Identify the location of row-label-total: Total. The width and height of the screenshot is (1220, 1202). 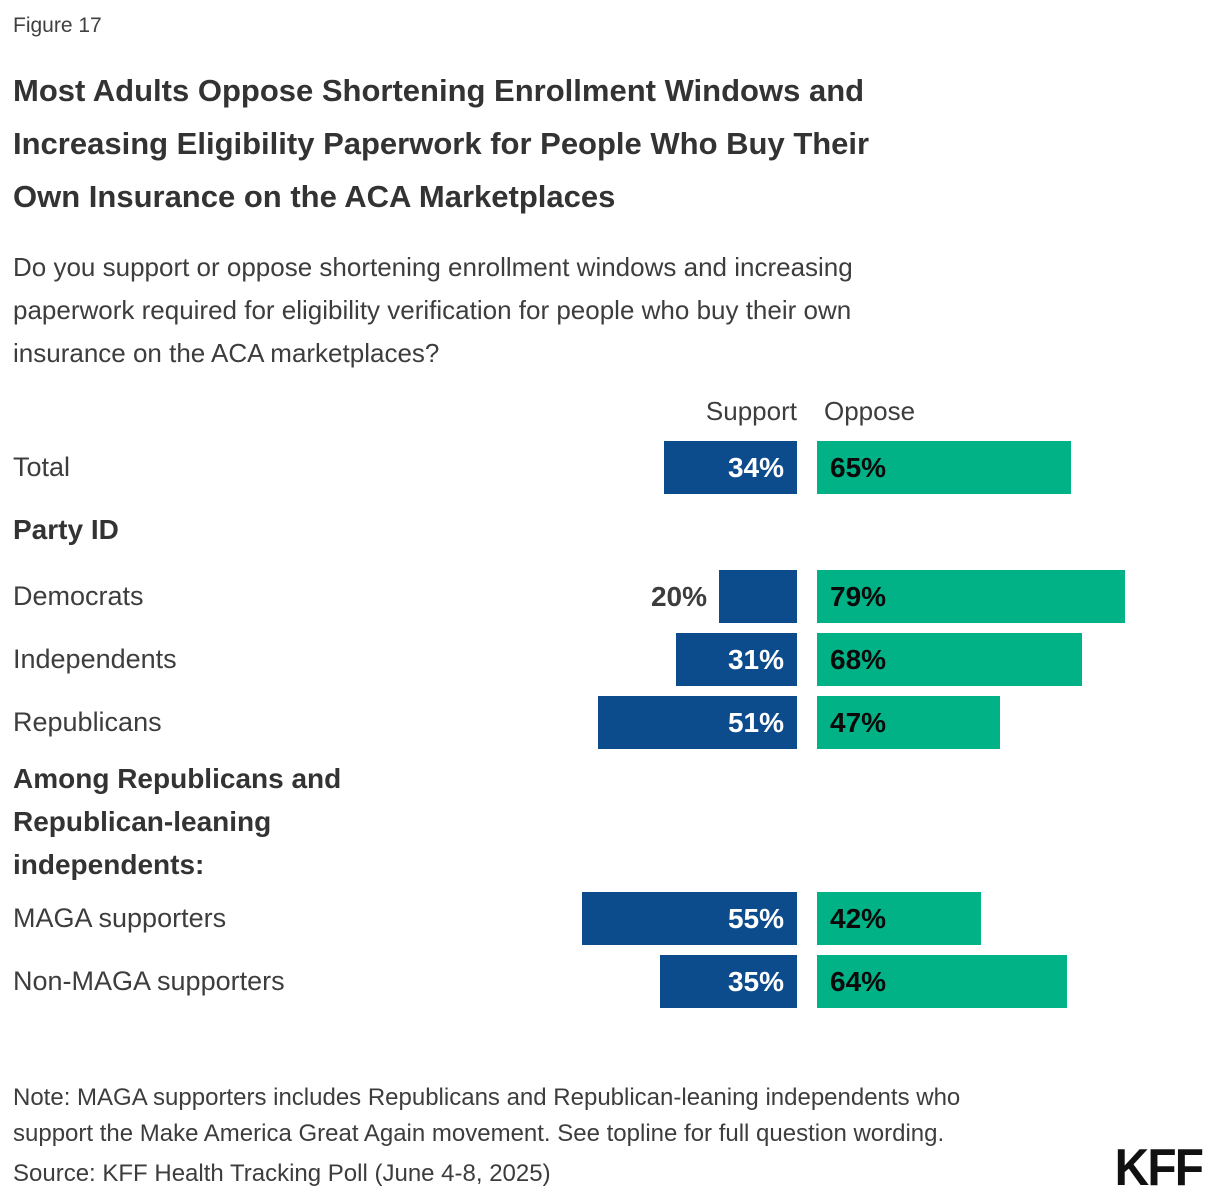
(42, 467).